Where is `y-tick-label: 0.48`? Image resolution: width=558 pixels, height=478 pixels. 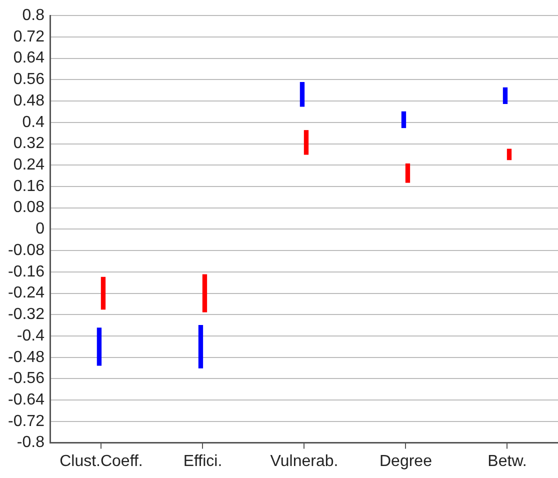 y-tick-label: 0.48 is located at coordinates (29, 101).